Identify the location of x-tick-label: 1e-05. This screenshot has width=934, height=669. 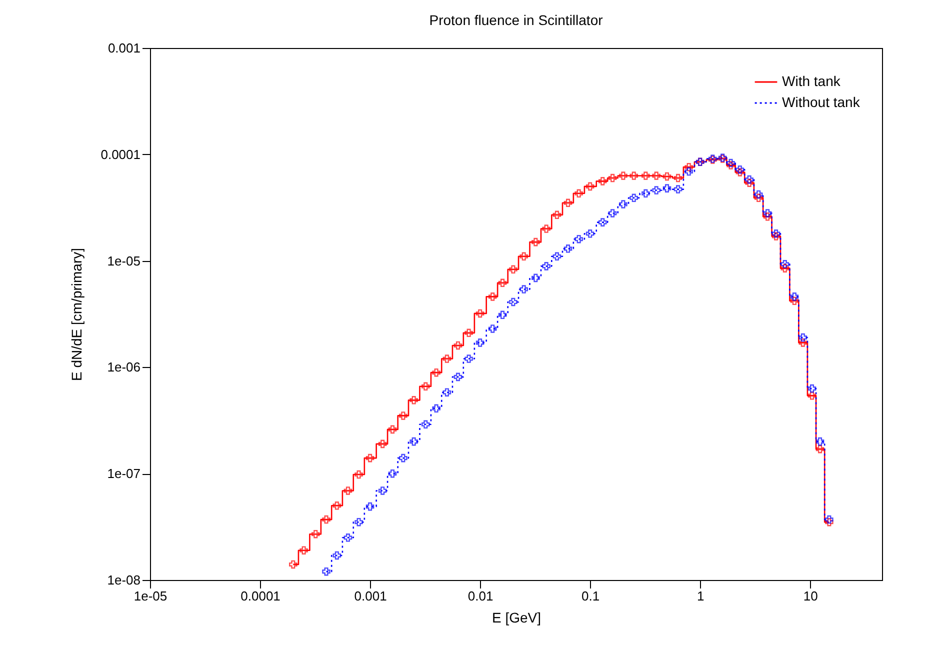
(151, 596).